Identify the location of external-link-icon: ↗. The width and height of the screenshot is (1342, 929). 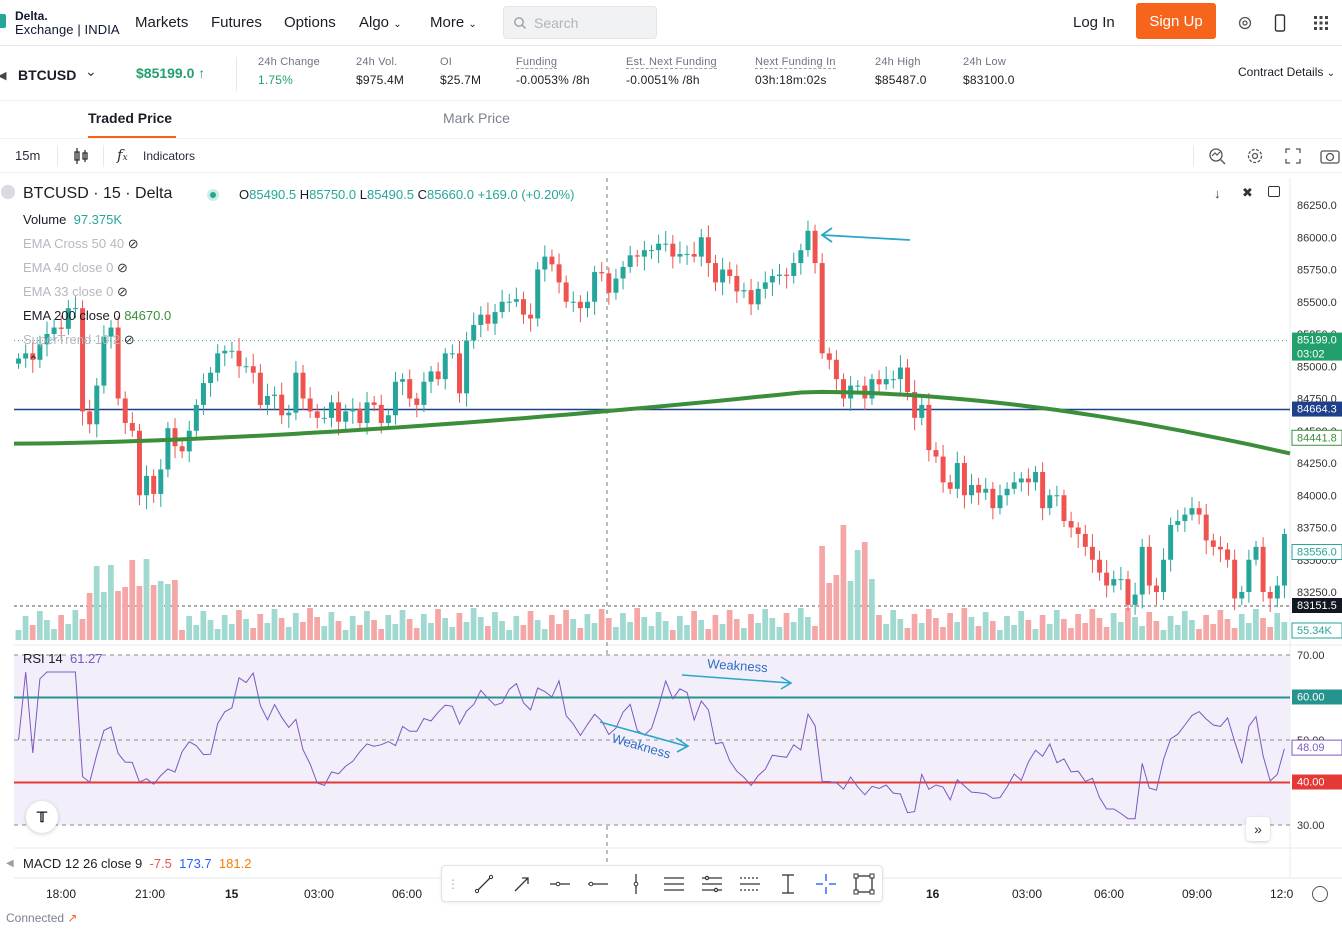
(72, 918).